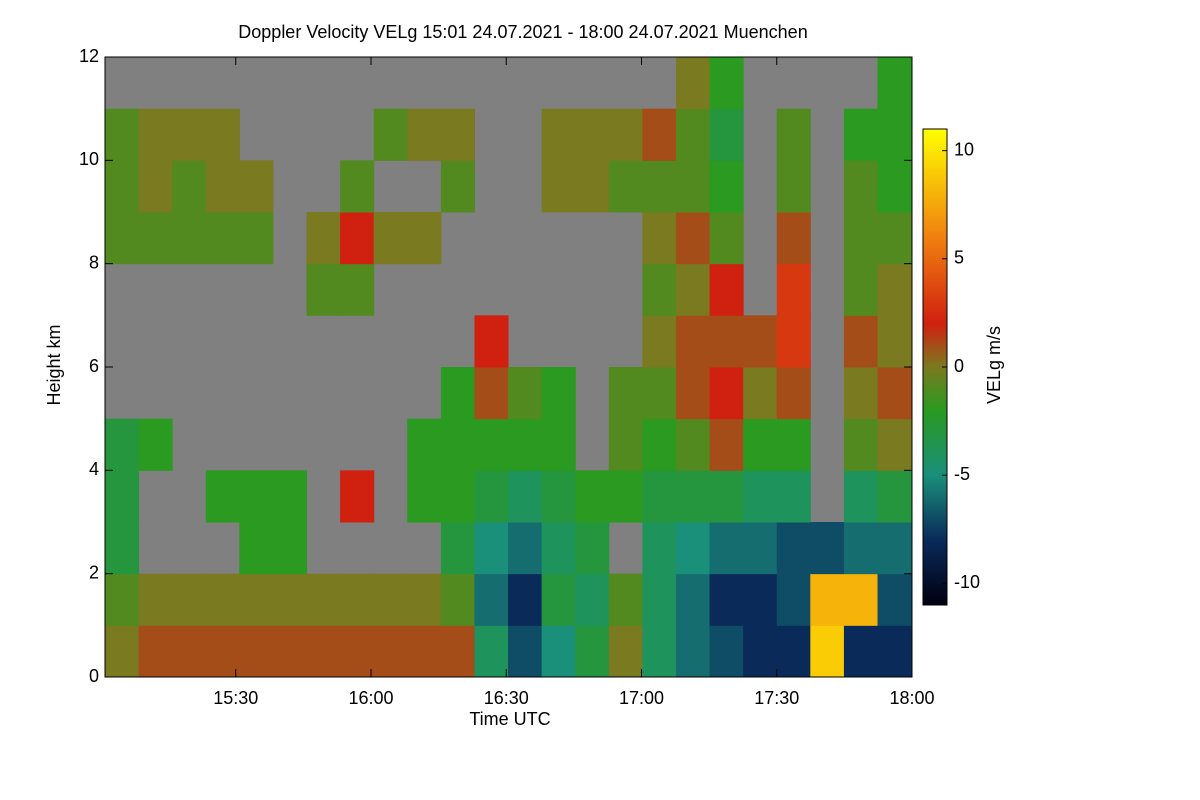 The image size is (1200, 800). What do you see at coordinates (89, 159) in the screenshot?
I see `y-tick-label: 10` at bounding box center [89, 159].